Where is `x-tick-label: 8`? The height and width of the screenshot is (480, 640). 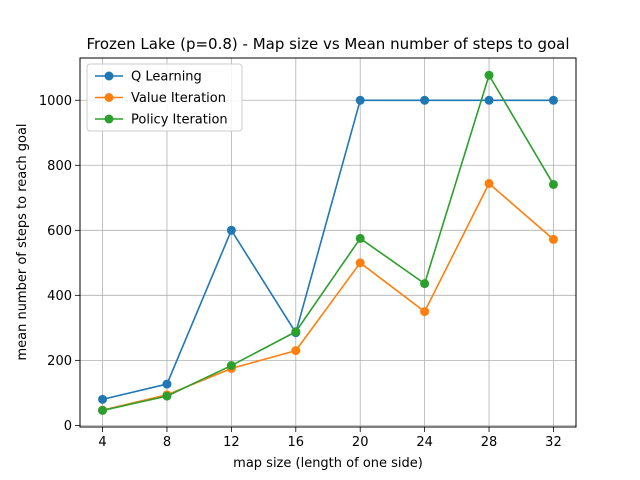
x-tick-label: 8 is located at coordinates (167, 442).